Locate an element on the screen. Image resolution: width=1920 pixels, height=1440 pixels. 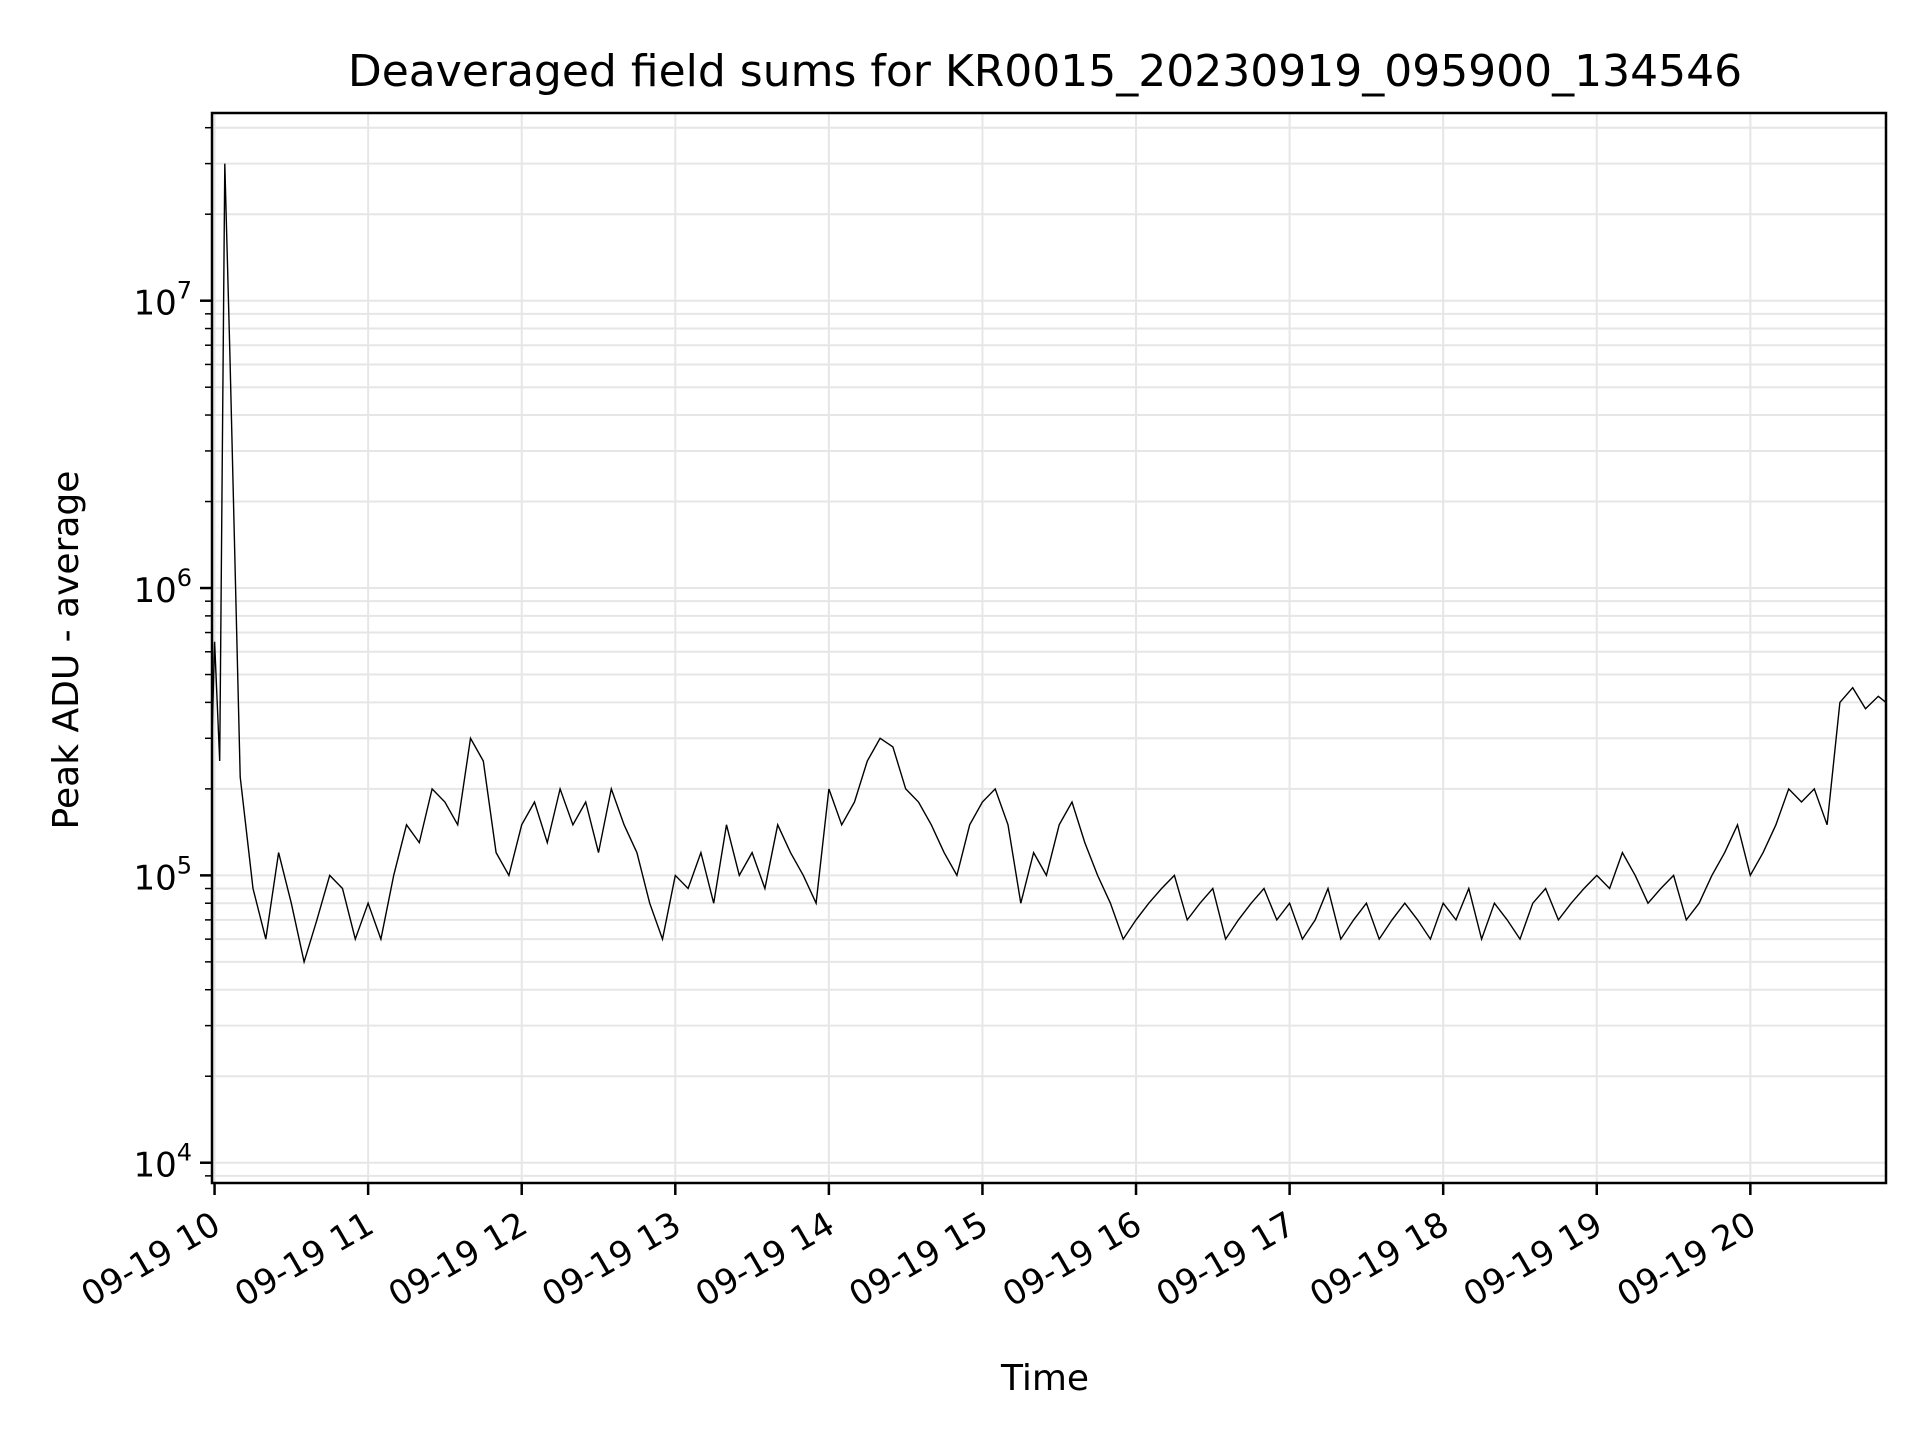
x-tick-label: 09-19 13 is located at coordinates (611, 1259).